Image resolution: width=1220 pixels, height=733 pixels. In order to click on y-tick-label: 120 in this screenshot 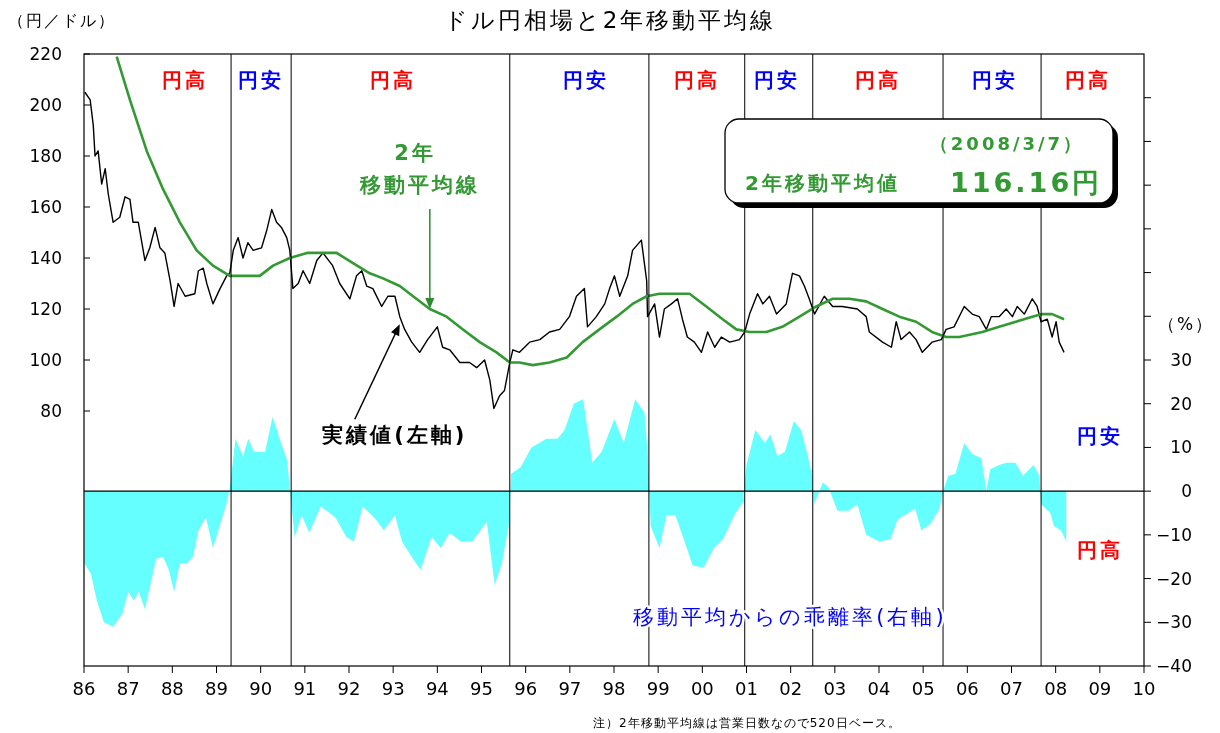, I will do `click(45, 308)`.